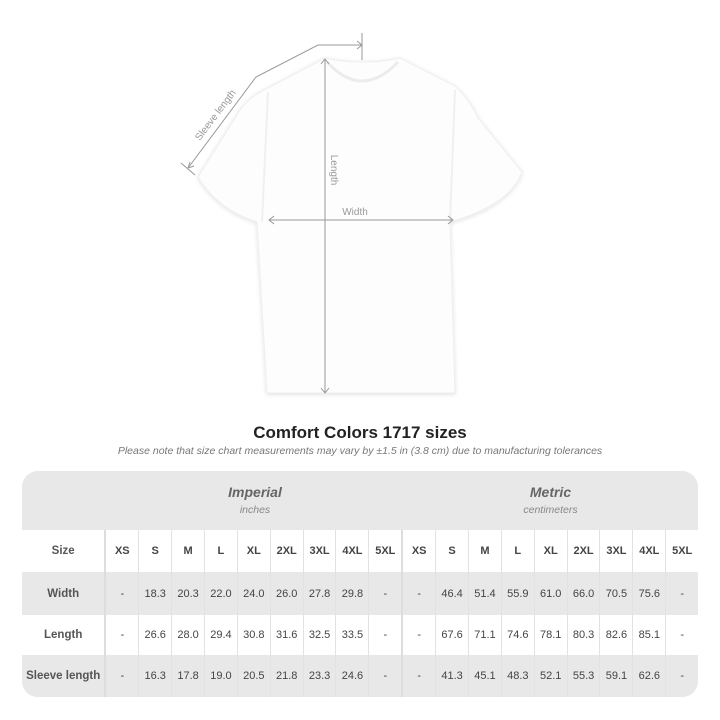 This screenshot has height=720, width=720. What do you see at coordinates (286, 551) in the screenshot?
I see `imperial-cell: 2XL` at bounding box center [286, 551].